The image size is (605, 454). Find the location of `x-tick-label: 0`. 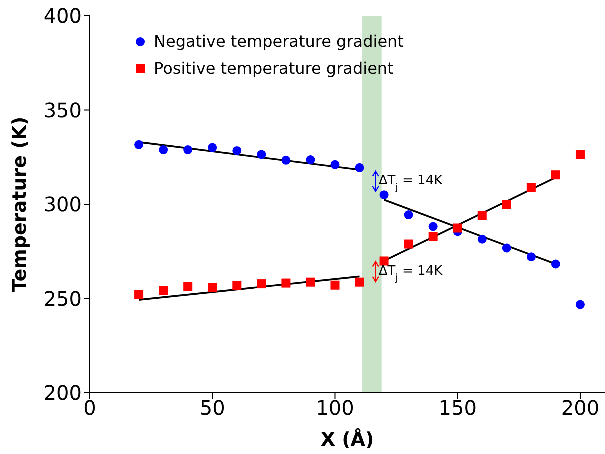

x-tick-label: 0 is located at coordinates (90, 408).